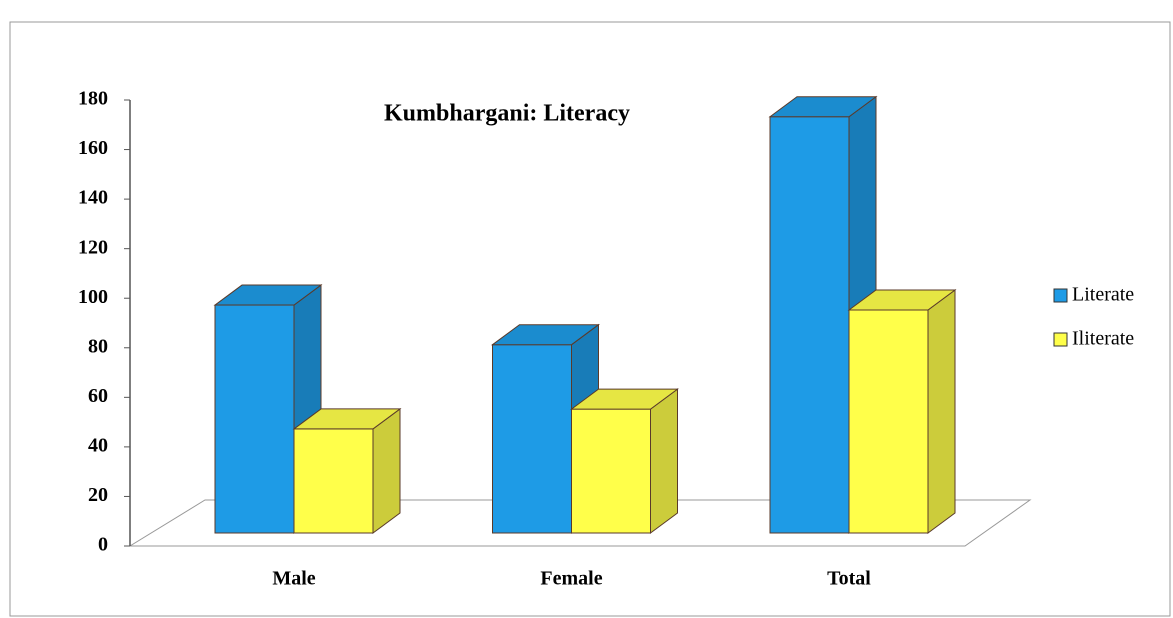 The image size is (1173, 618). What do you see at coordinates (571, 579) in the screenshot?
I see `x-tick-label: Female` at bounding box center [571, 579].